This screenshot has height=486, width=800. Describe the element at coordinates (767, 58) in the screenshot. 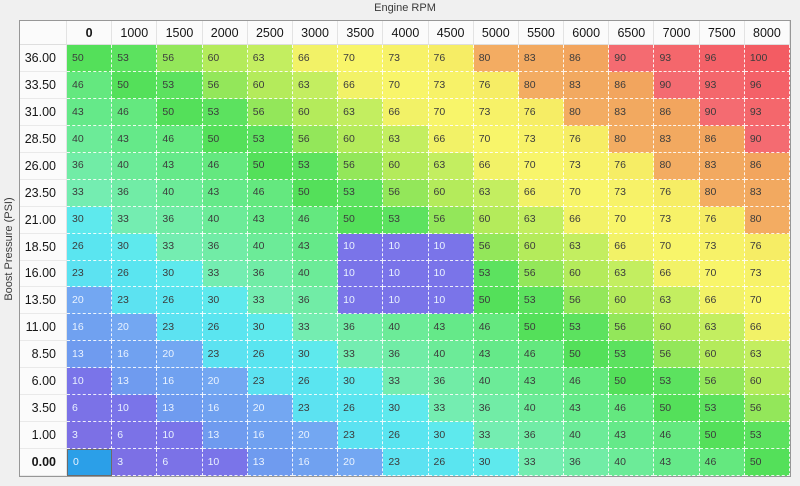

I see `table-cell: 100` at that location.